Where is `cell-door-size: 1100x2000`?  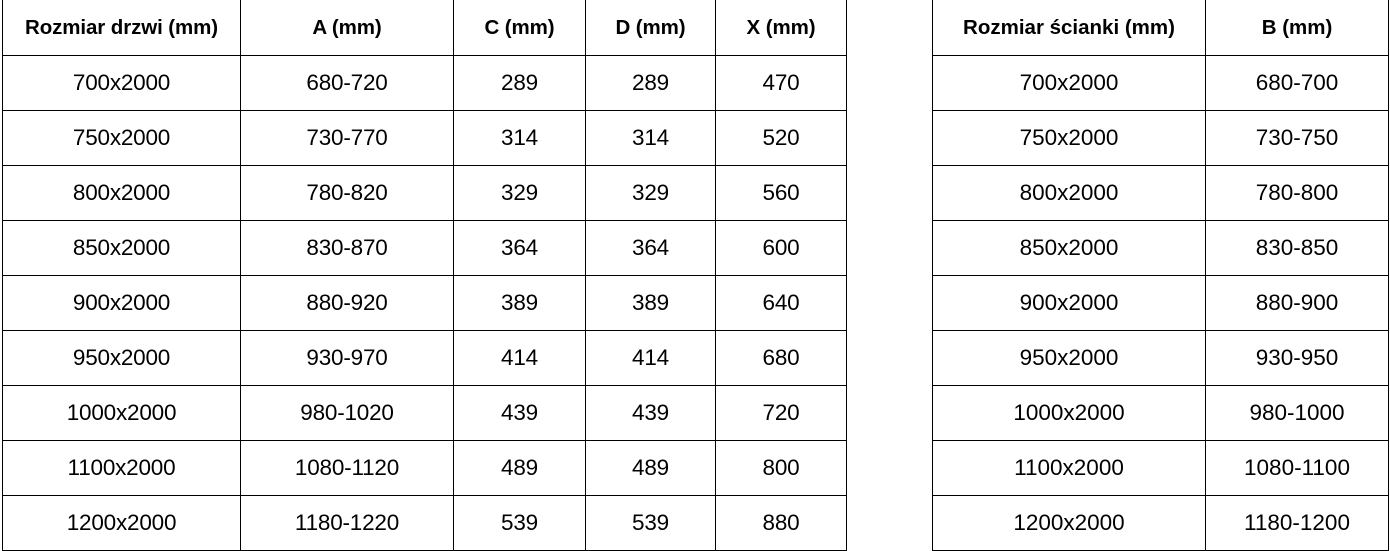 cell-door-size: 1100x2000 is located at coordinates (121, 468).